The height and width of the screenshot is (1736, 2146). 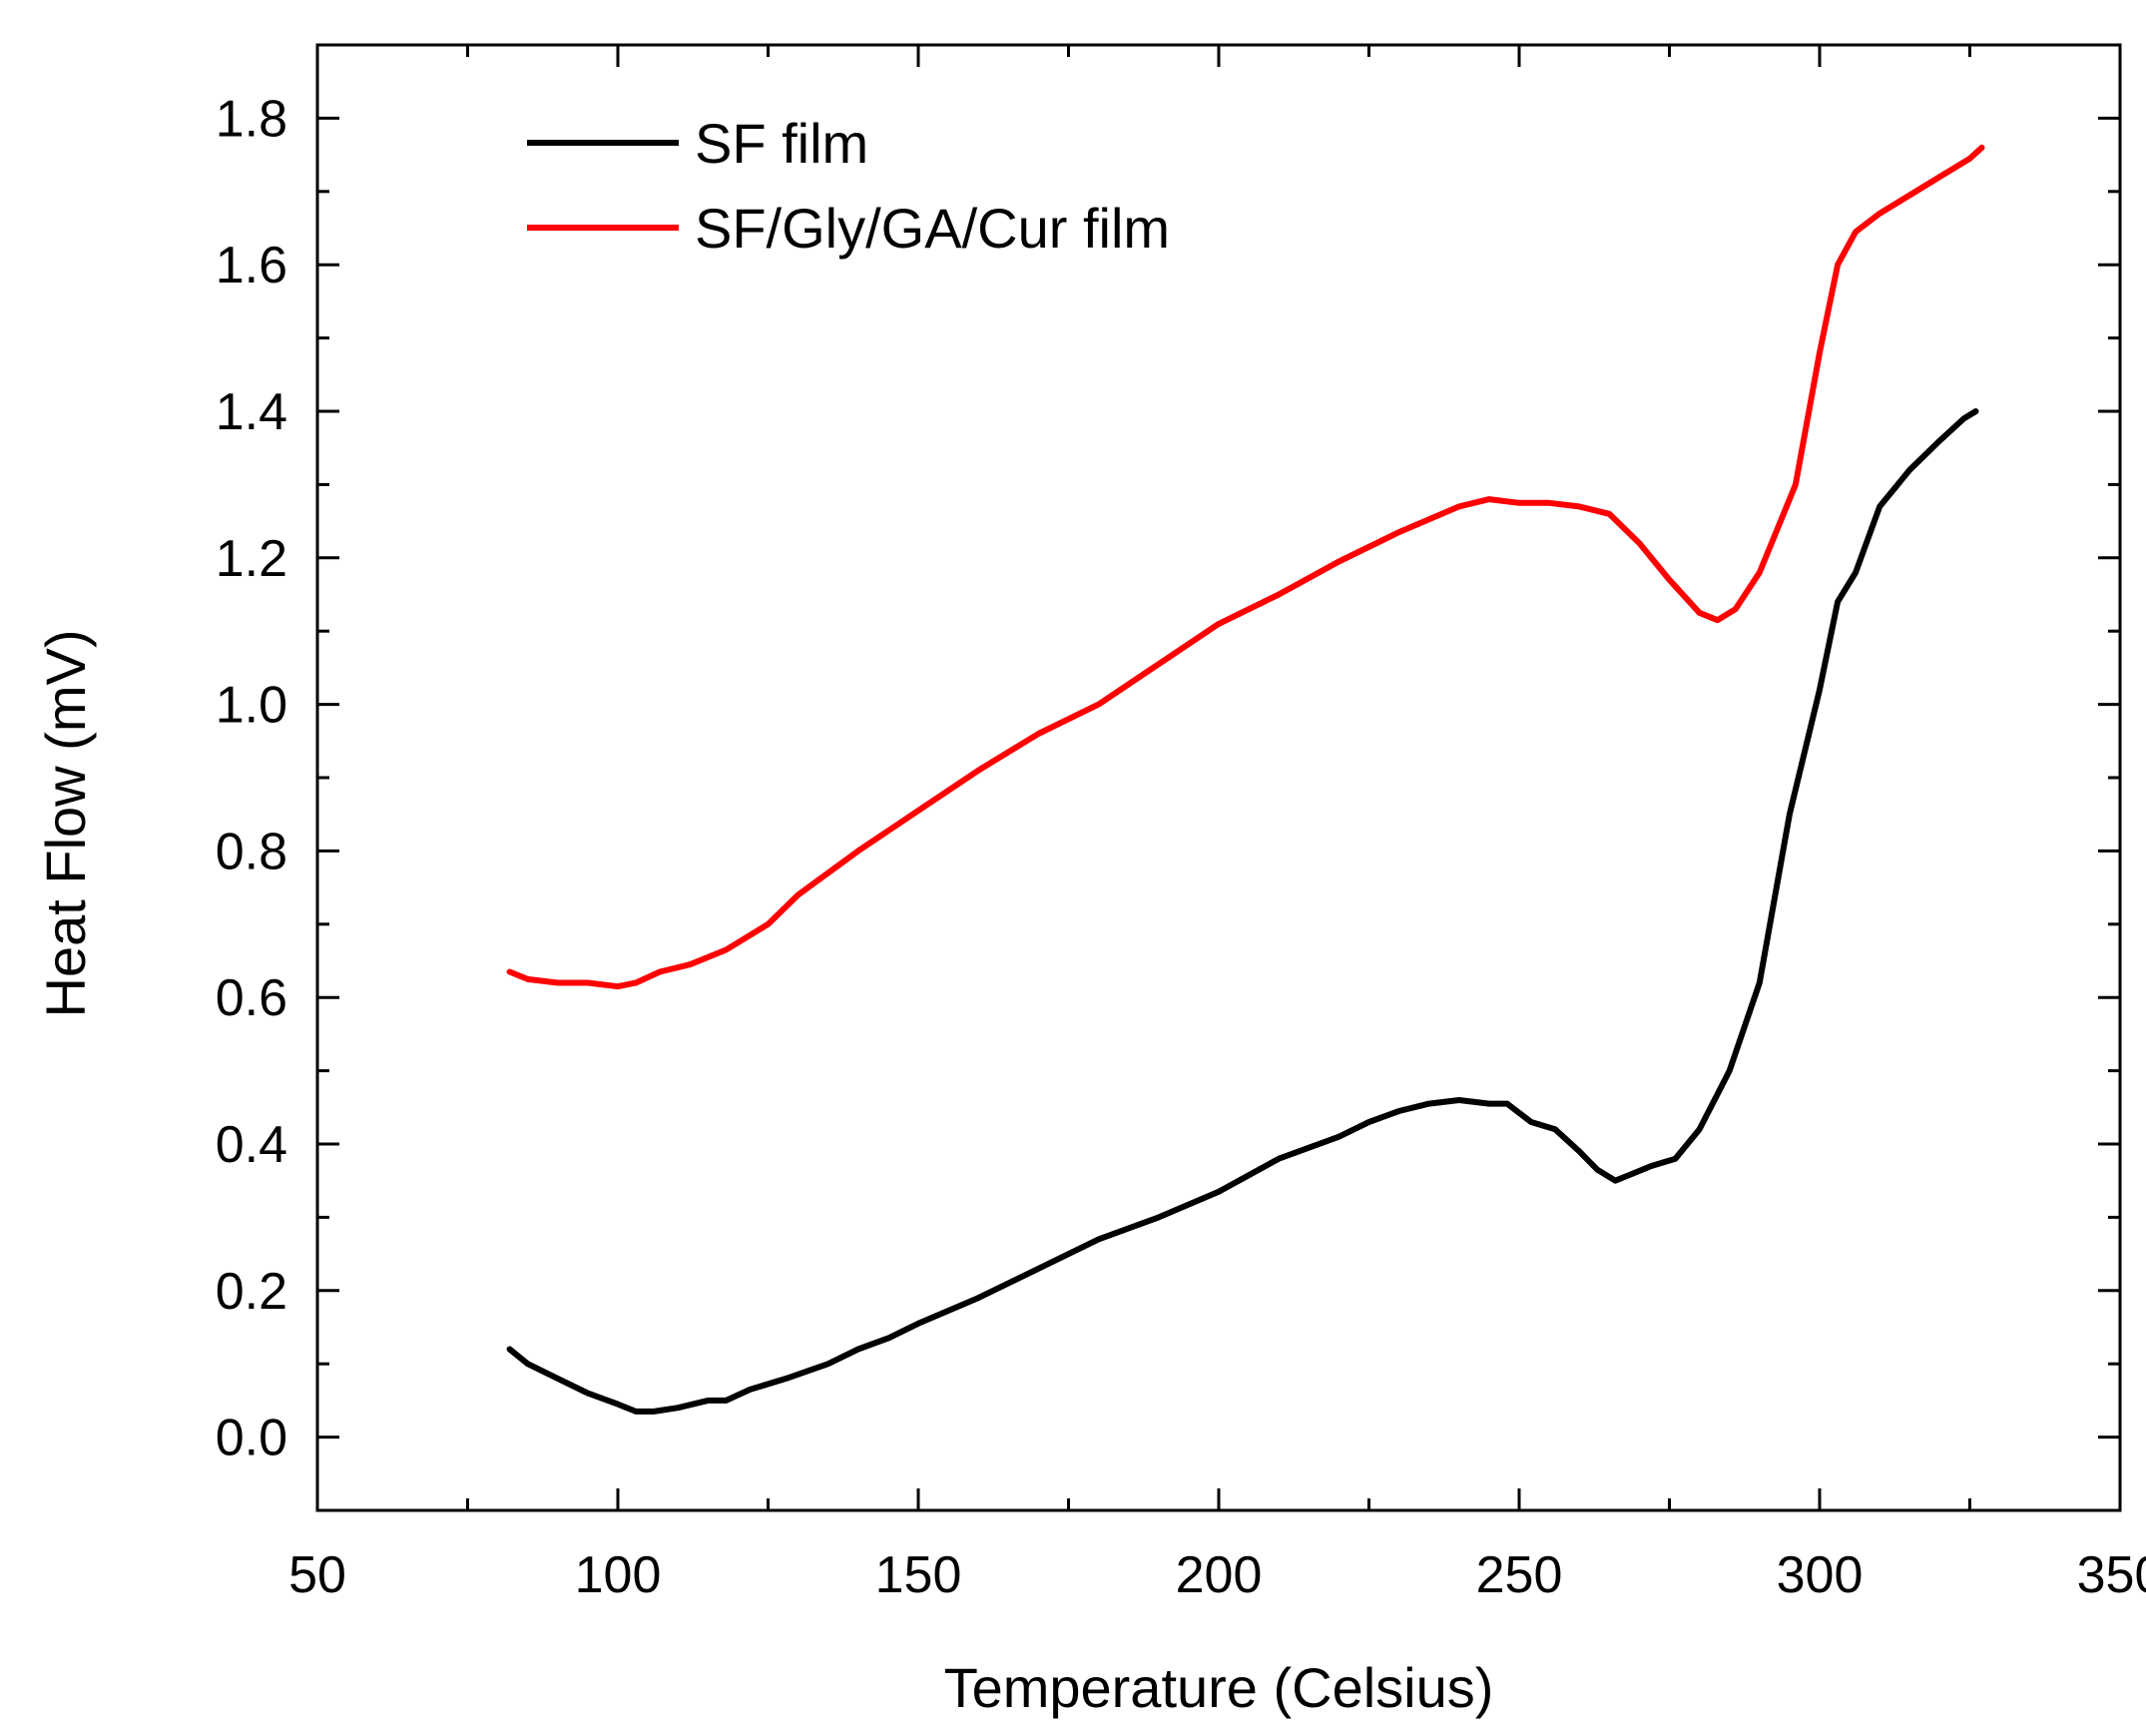 What do you see at coordinates (251, 998) in the screenshot?
I see `y-tick-label: 0.6` at bounding box center [251, 998].